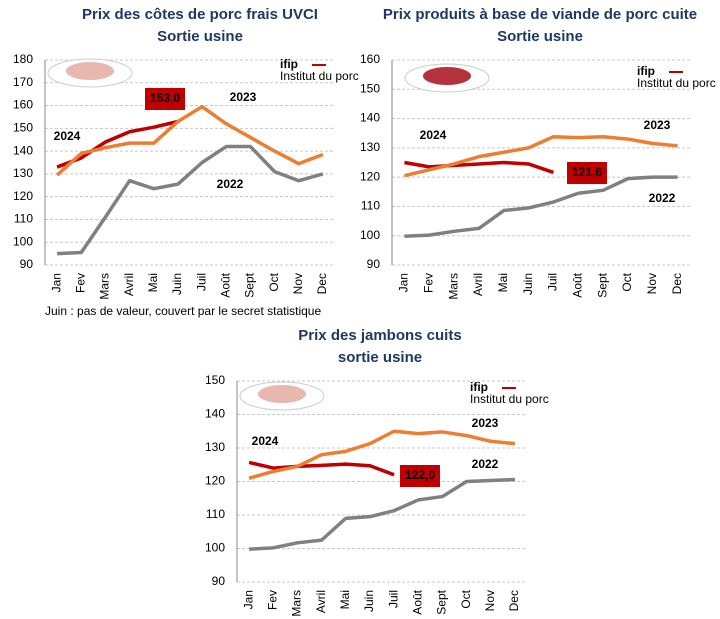  I want to click on y-tick-label: 170, so click(23, 82).